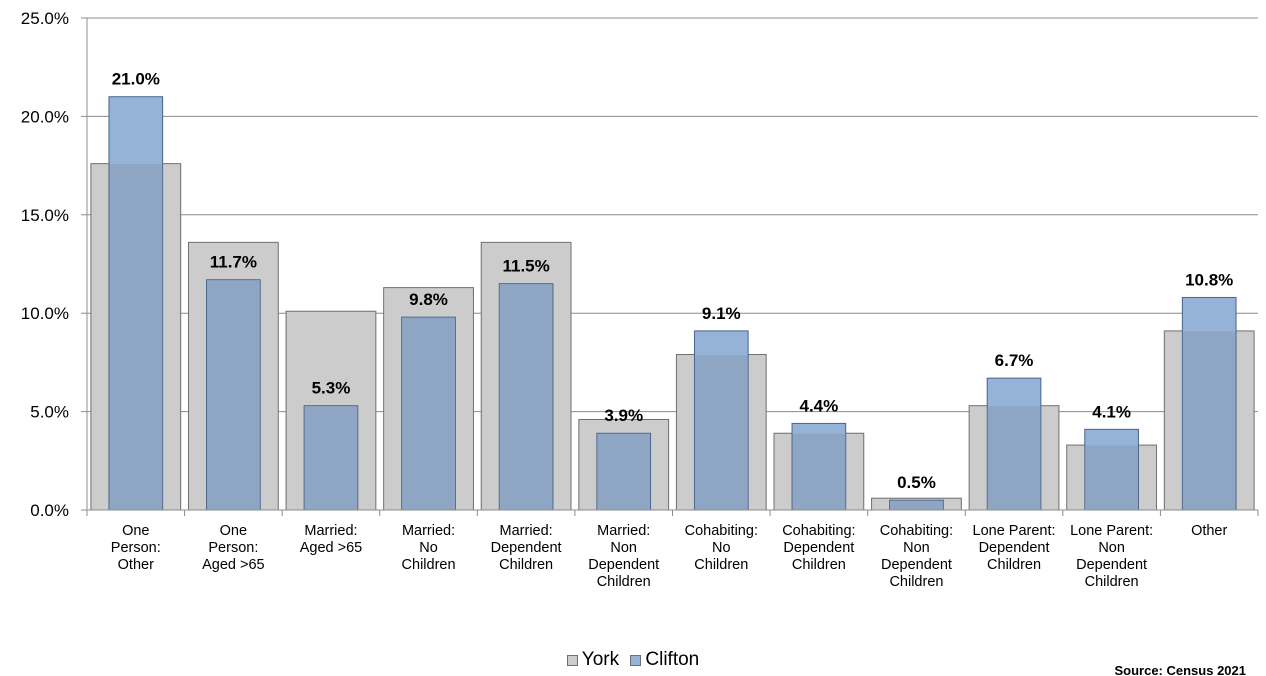  I want to click on data-label: 9.8%, so click(428, 299).